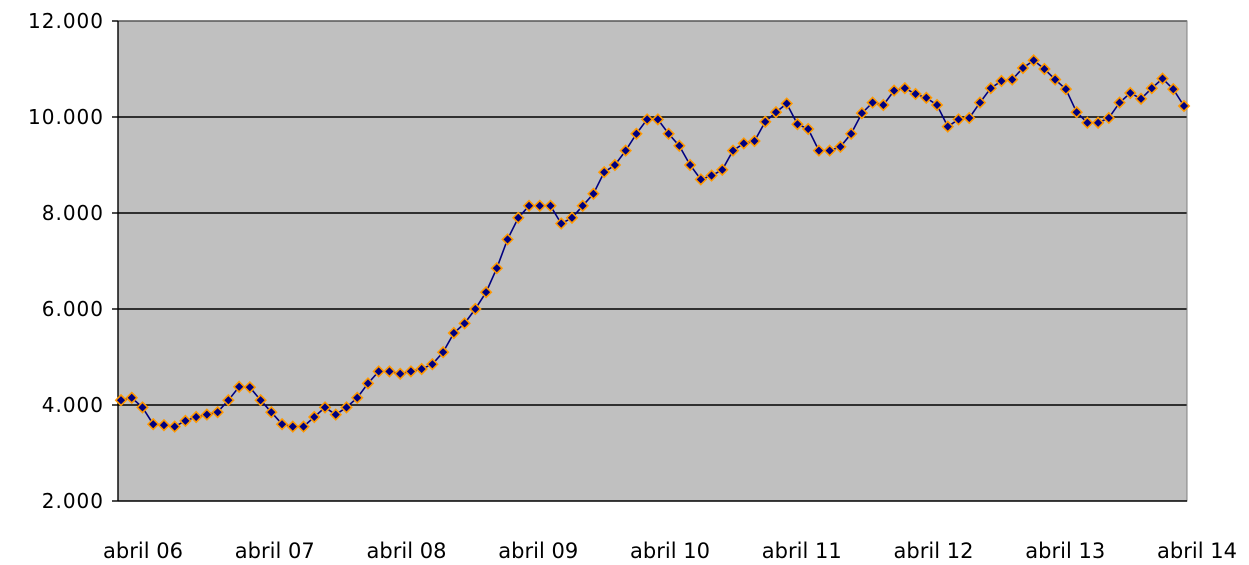 This screenshot has width=1249, height=565. What do you see at coordinates (73, 501) in the screenshot?
I see `y-tick-label: 2.000` at bounding box center [73, 501].